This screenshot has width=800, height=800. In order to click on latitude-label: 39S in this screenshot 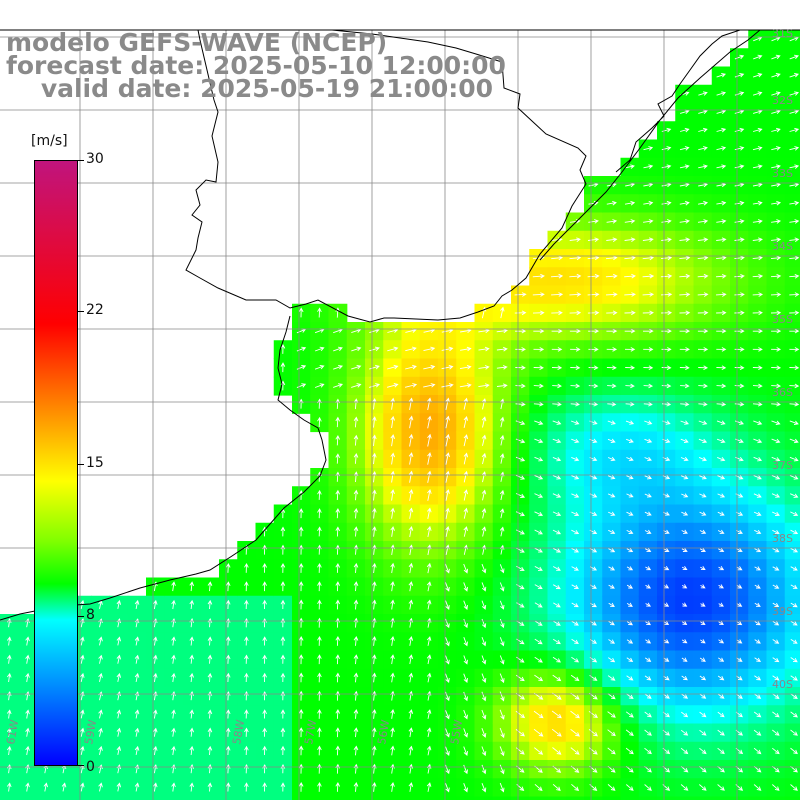, I will do `click(782, 611)`.